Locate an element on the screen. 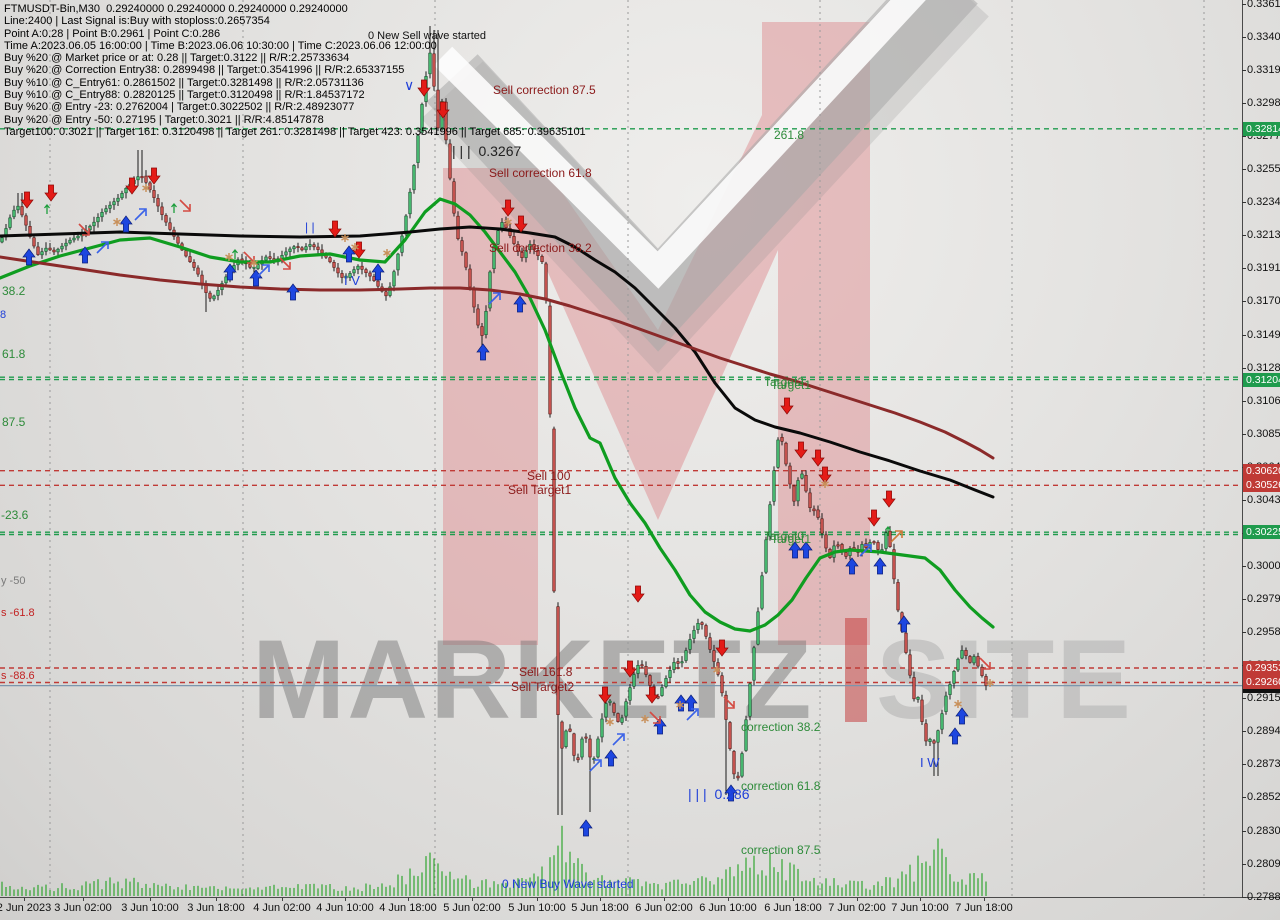  time-axis-label: 5 Jun 02:00 is located at coordinates (472, 908).